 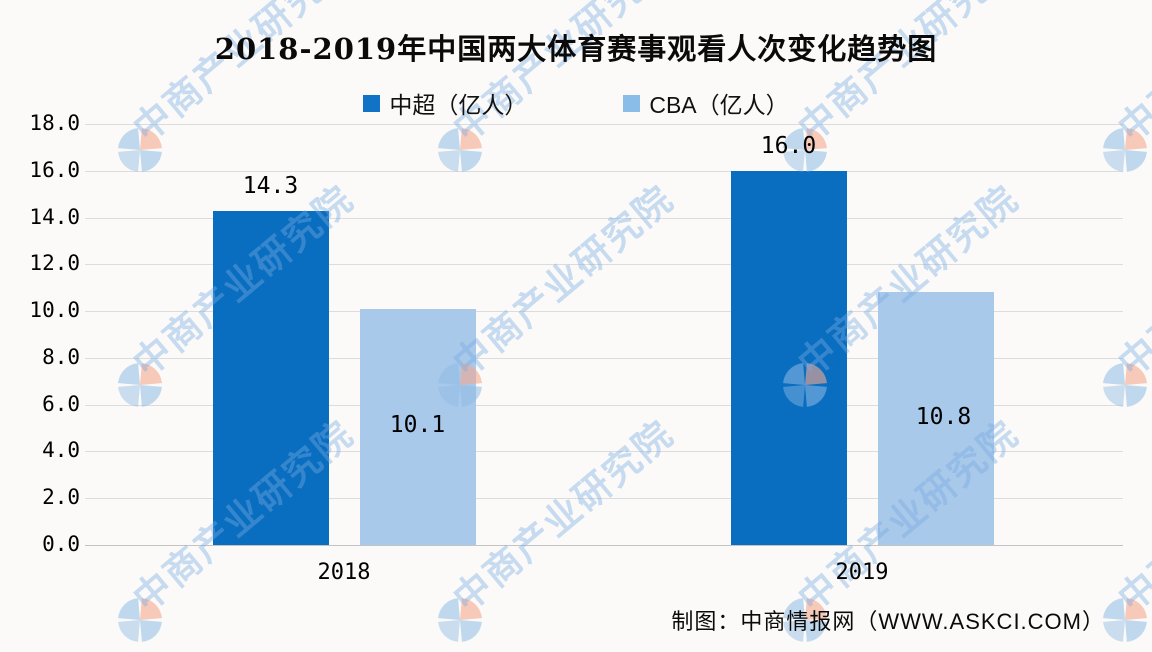 What do you see at coordinates (270, 185) in the screenshot?
I see `bar-value-label: 14.3` at bounding box center [270, 185].